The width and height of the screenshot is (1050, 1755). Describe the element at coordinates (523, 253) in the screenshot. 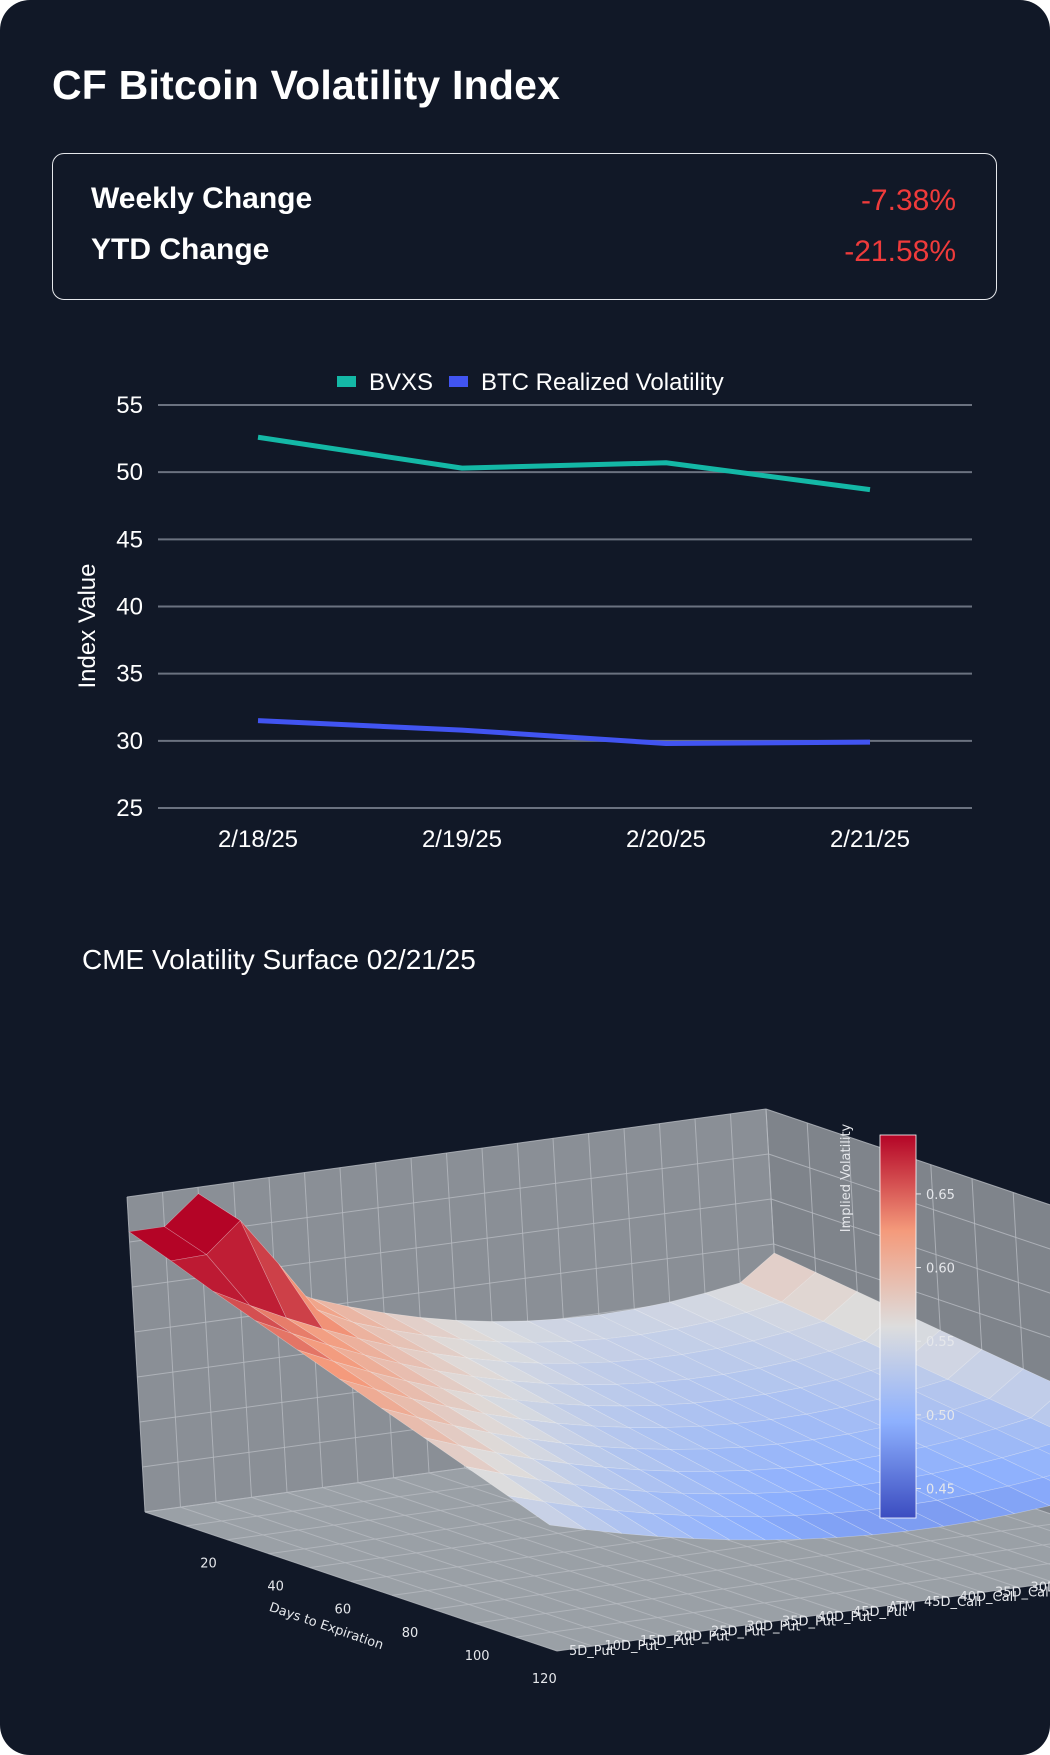

I see `ytd-change-row: YTD Change -21.58%` at that location.